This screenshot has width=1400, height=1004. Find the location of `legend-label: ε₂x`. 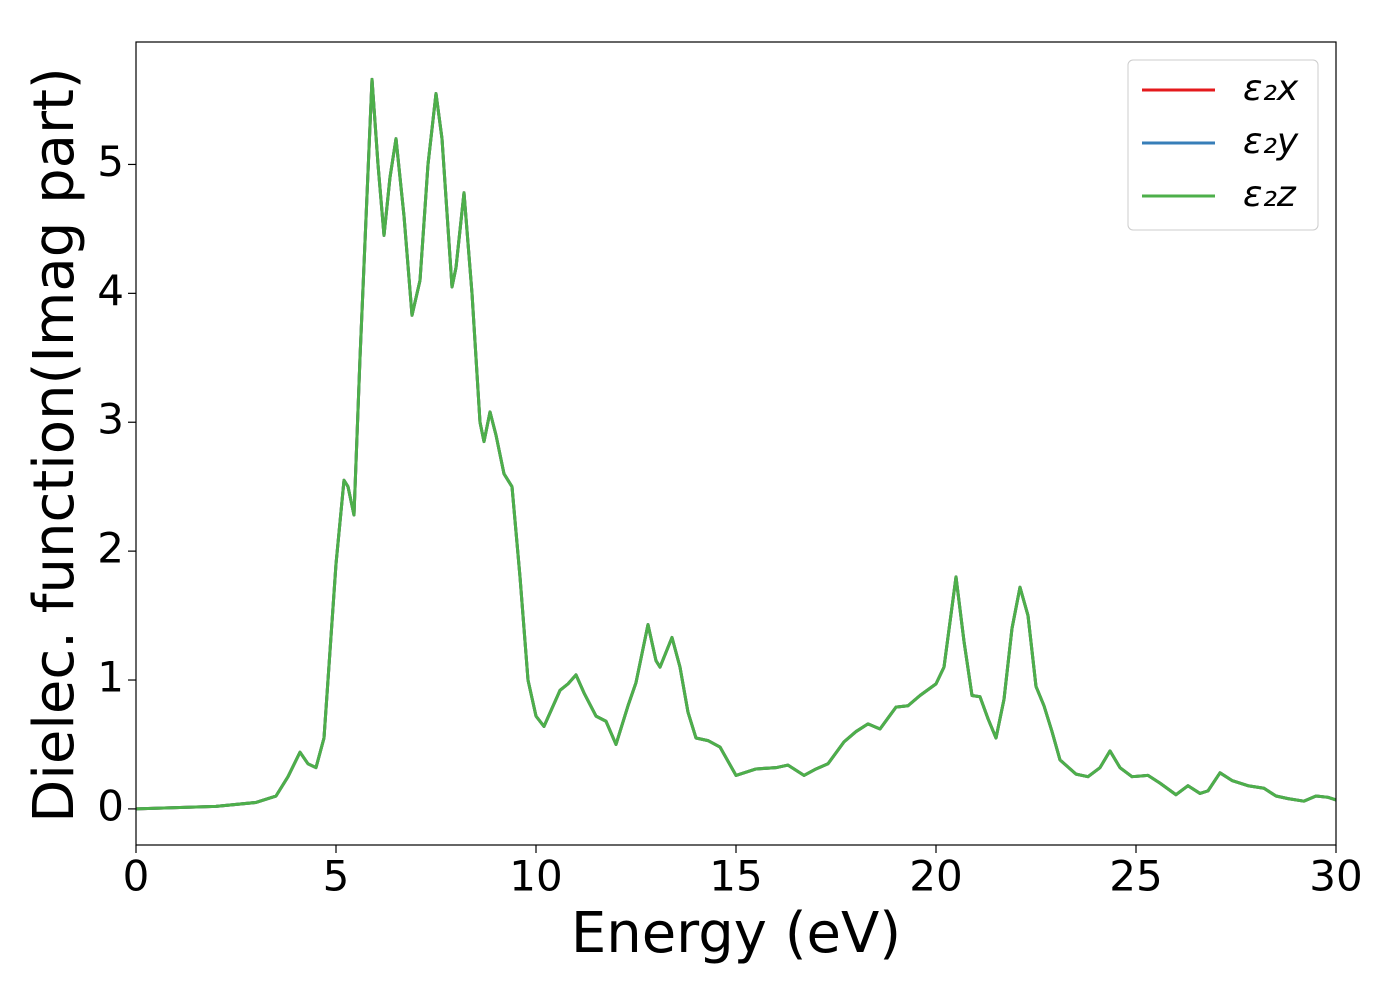

legend-label: ε₂x is located at coordinates (1271, 88).